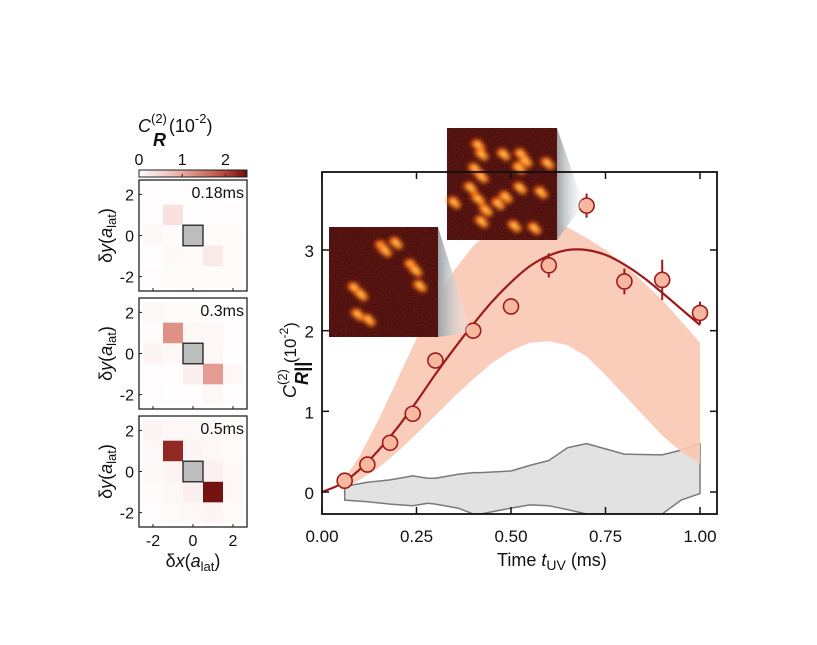 The height and width of the screenshot is (645, 817). I want to click on main-xlabel-var: t, so click(544, 560).